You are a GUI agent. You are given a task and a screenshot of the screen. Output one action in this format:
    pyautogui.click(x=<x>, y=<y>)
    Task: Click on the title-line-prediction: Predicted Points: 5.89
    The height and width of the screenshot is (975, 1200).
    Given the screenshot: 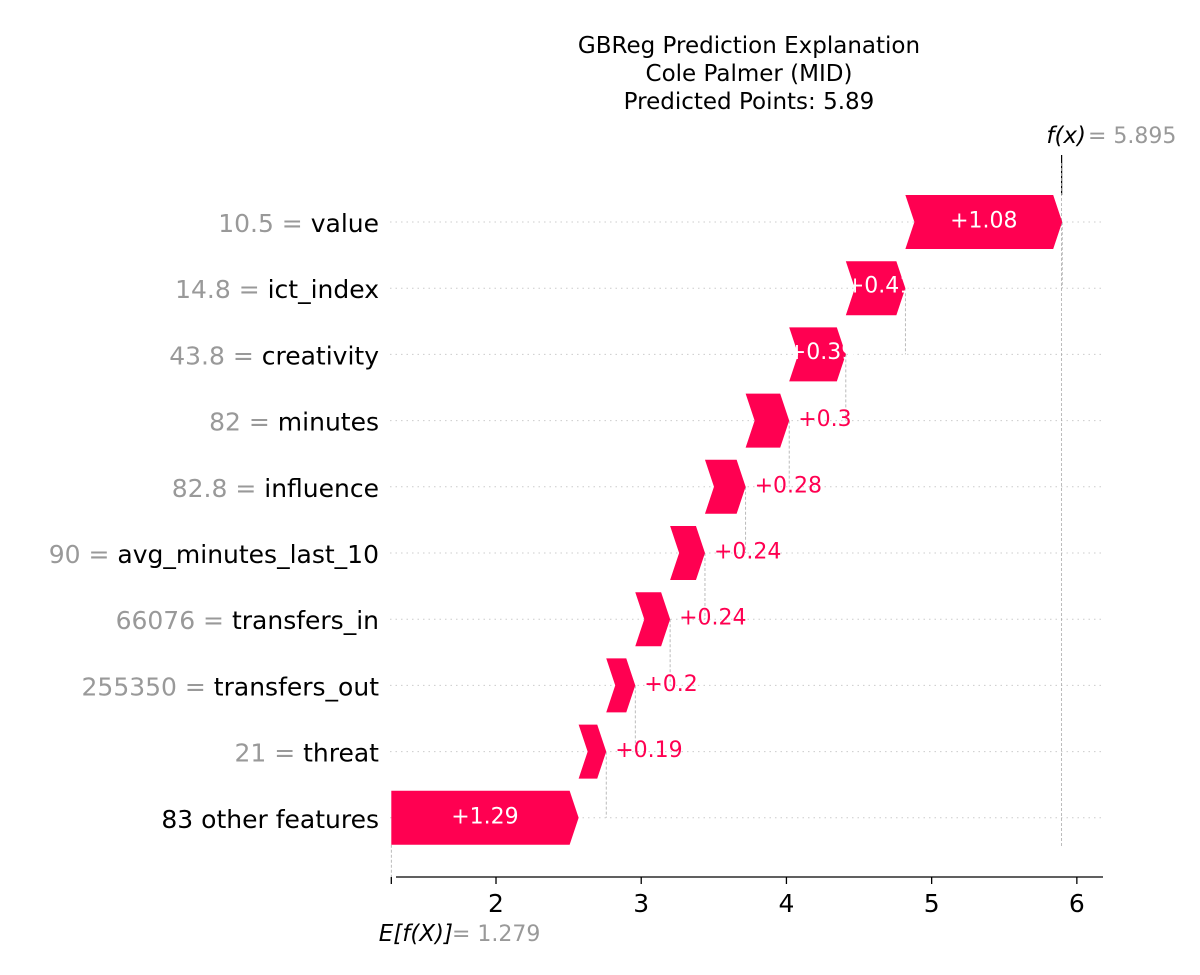 What is the action you would take?
    pyautogui.click(x=749, y=102)
    